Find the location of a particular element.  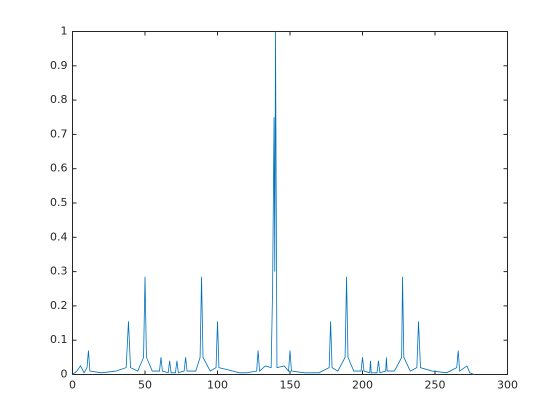

x-tick-label: 150 is located at coordinates (290, 385).